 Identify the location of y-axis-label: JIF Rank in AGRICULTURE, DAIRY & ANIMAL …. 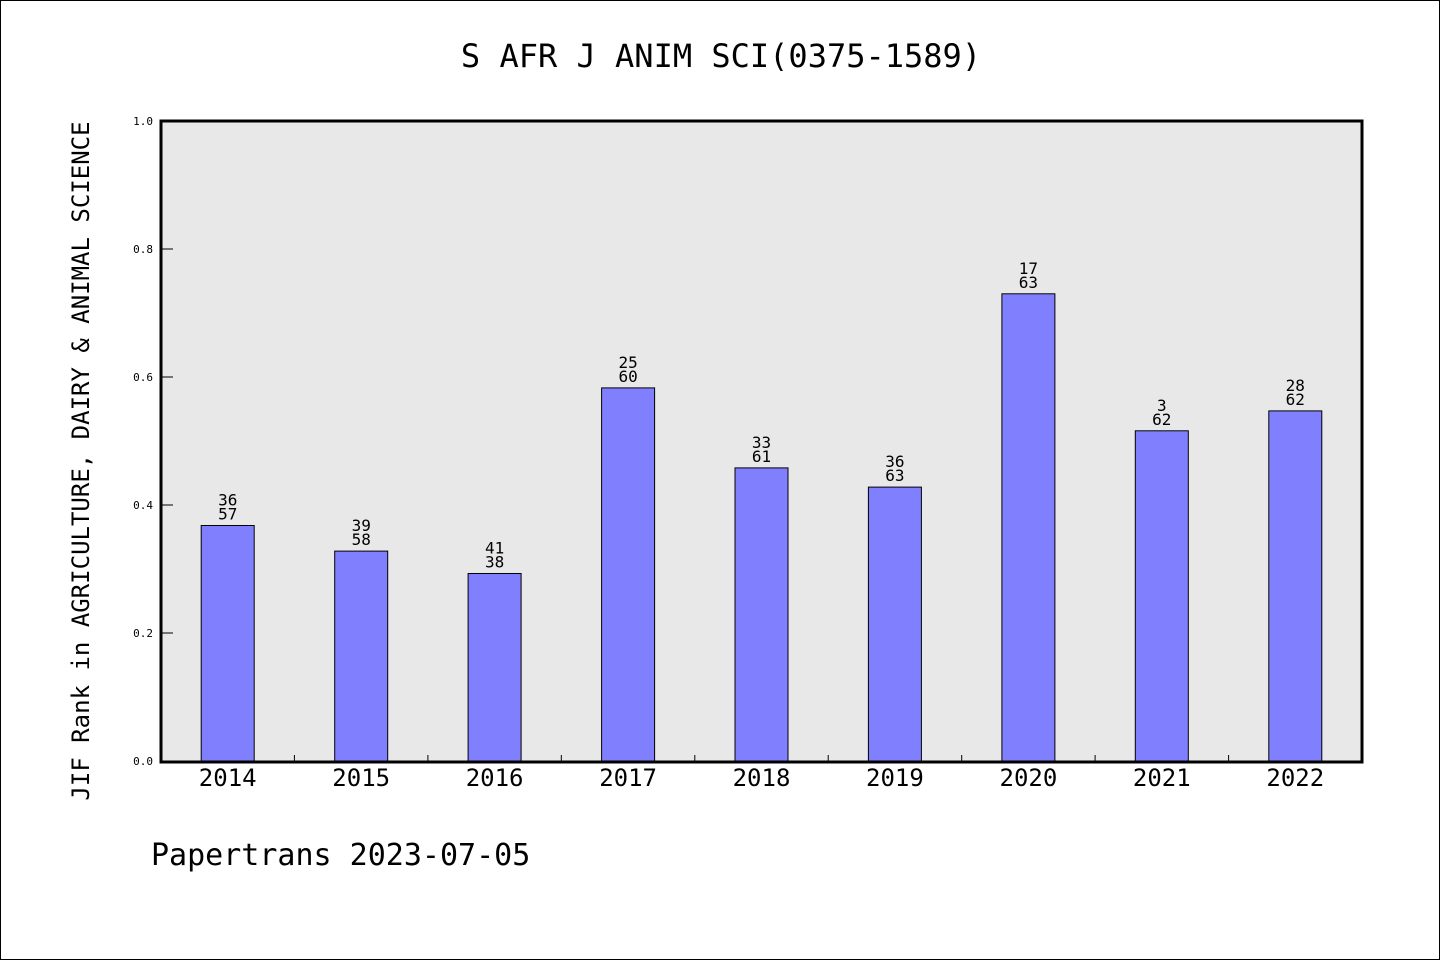
(81, 460).